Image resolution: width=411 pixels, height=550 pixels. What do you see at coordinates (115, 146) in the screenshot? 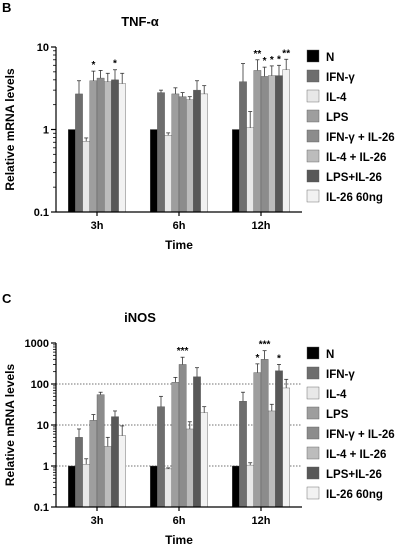
I see `bar-lps-il-26-3h` at bounding box center [115, 146].